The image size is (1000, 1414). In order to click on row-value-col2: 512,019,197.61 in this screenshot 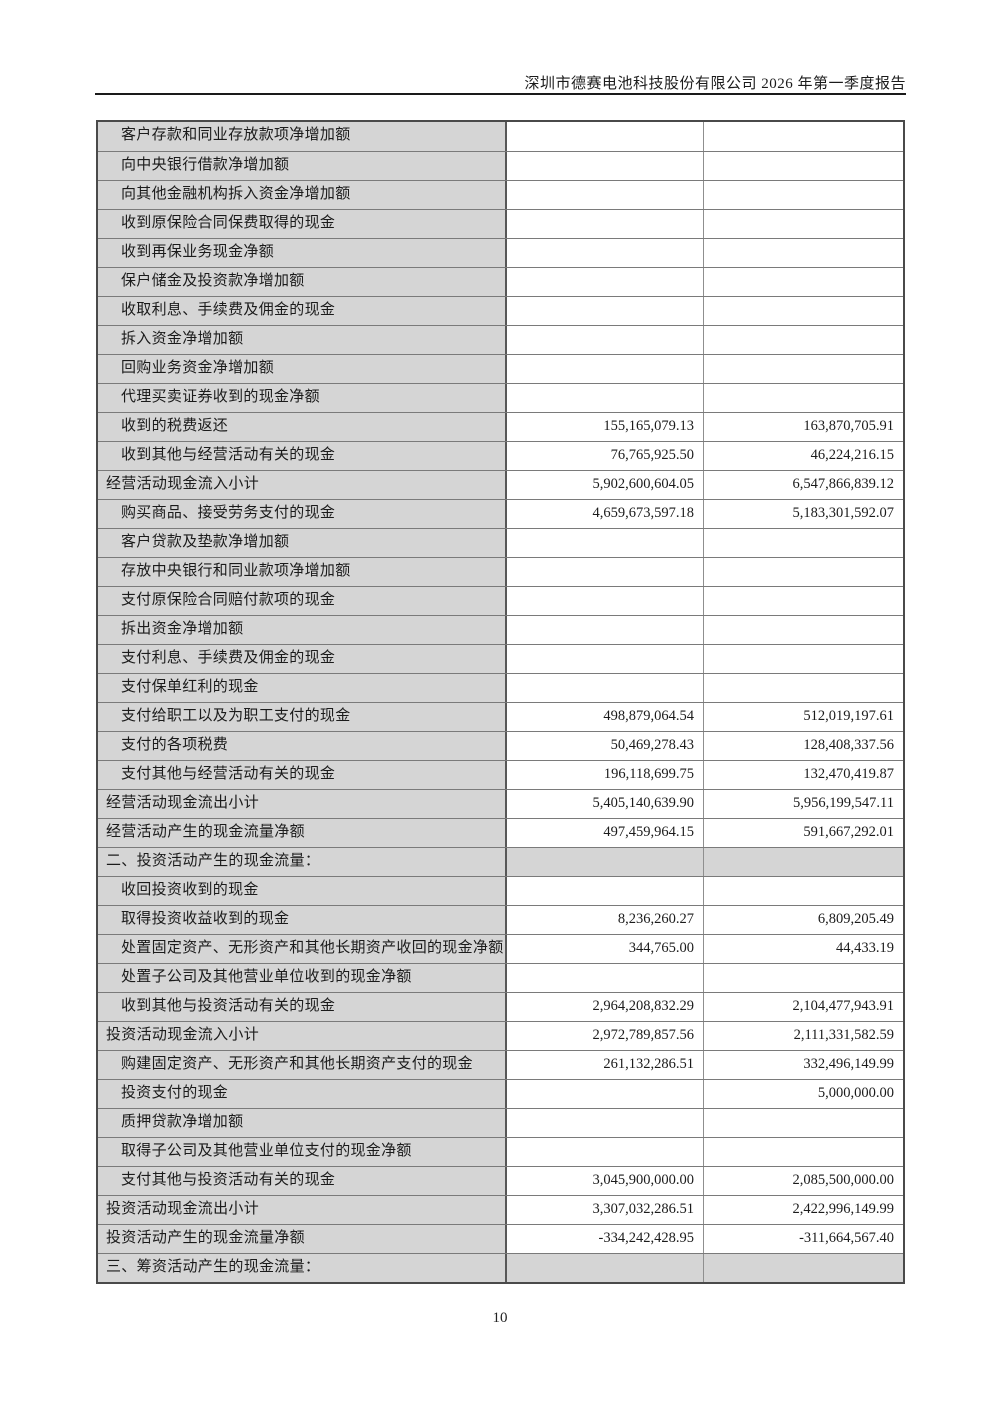, I will do `click(803, 717)`.